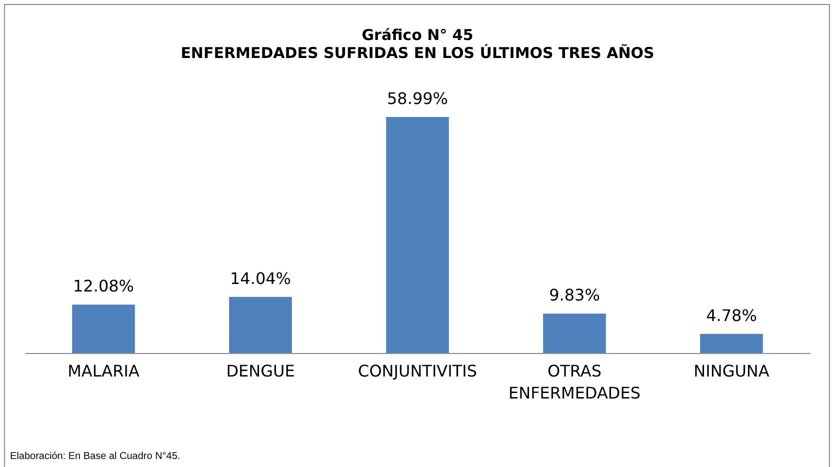  Describe the element at coordinates (103, 286) in the screenshot. I see `data-label: 12.08%` at that location.